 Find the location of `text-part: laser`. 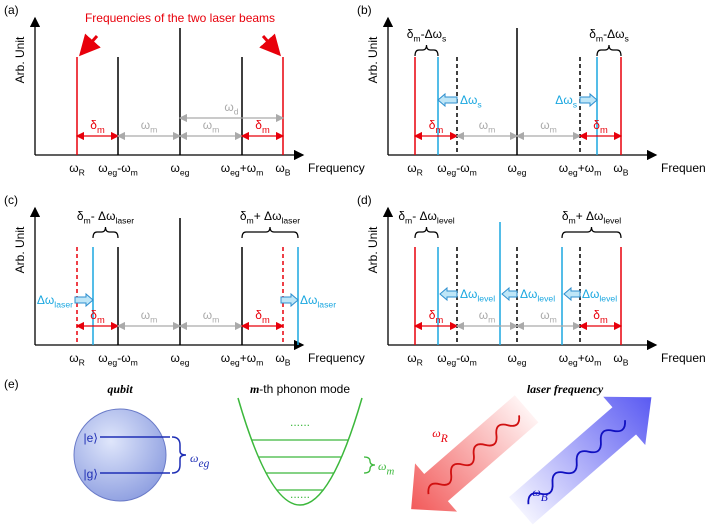

text-part: laser is located at coordinates (124, 221).